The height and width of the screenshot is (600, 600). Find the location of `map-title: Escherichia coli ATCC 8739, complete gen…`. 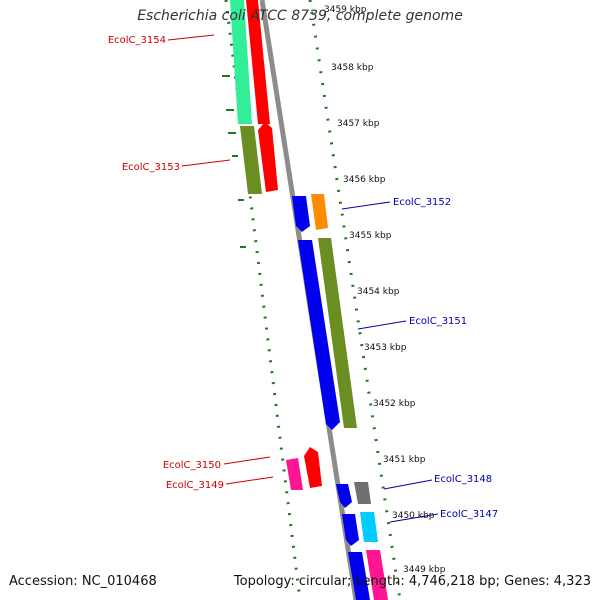

map-title: Escherichia coli ATCC 8739, complete gen… is located at coordinates (300, 16).